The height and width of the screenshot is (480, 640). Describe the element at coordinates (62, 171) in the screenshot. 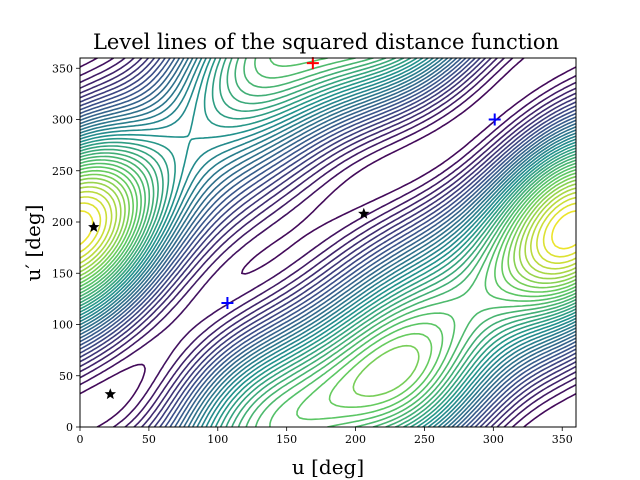

I see `y-tick-label: 250` at that location.